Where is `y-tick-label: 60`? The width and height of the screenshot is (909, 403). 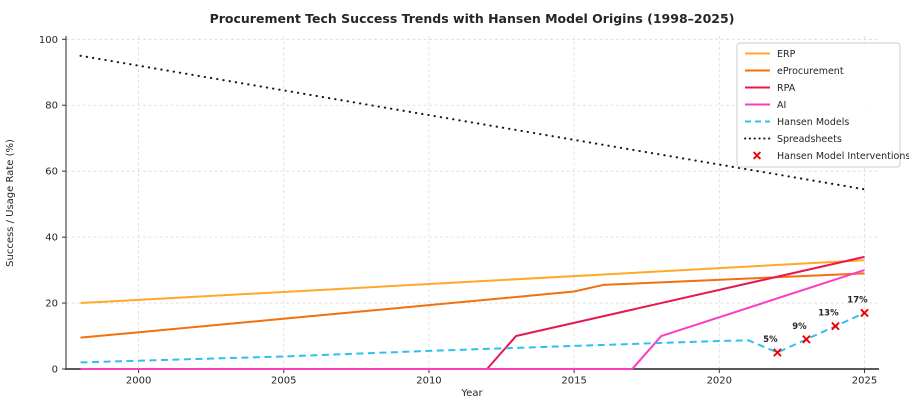
y-tick-label: 60 is located at coordinates (51, 172).